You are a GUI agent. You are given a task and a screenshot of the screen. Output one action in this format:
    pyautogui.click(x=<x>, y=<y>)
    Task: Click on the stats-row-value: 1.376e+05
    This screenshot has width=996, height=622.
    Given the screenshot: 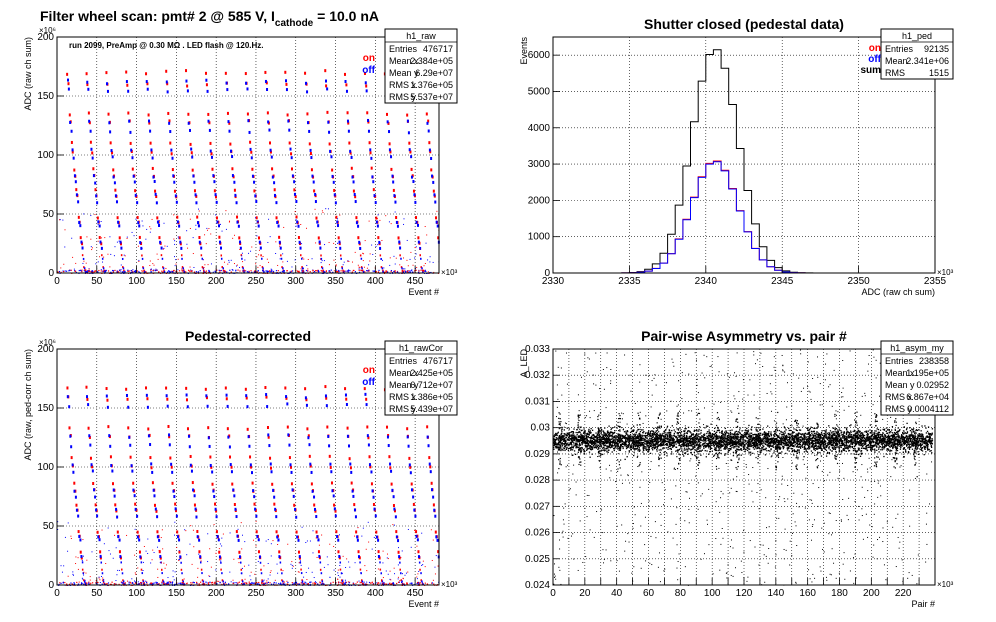 What is the action you would take?
    pyautogui.click(x=431, y=85)
    